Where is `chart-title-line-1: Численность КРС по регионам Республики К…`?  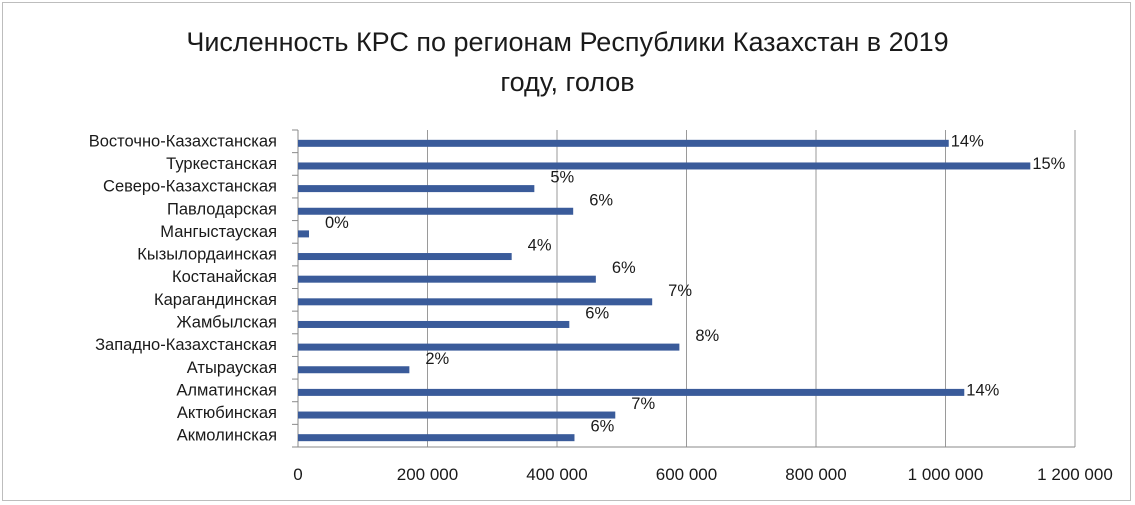
chart-title-line-1: Численность КРС по регионам Республики К… is located at coordinates (567, 42).